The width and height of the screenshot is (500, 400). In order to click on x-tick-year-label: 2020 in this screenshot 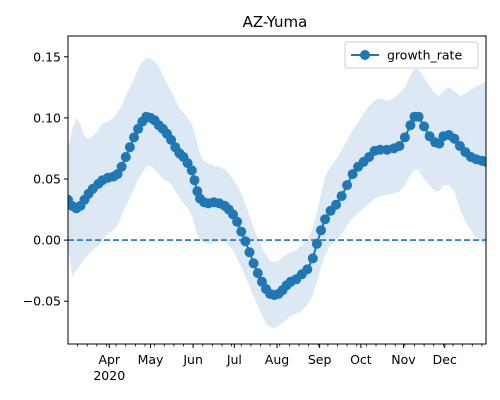, I will do `click(109, 375)`.